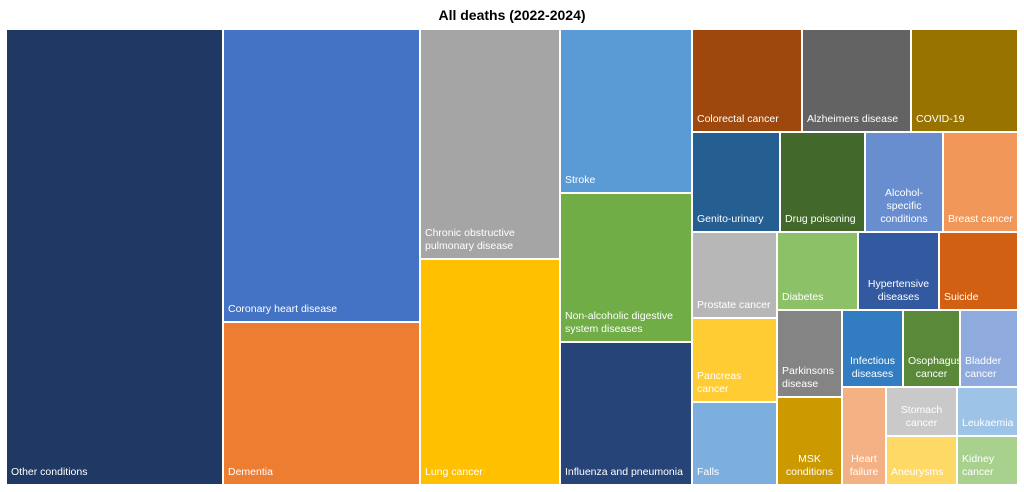 Image resolution: width=1024 pixels, height=492 pixels. Describe the element at coordinates (864, 465) in the screenshot. I see `tile-label: Heart failure` at that location.